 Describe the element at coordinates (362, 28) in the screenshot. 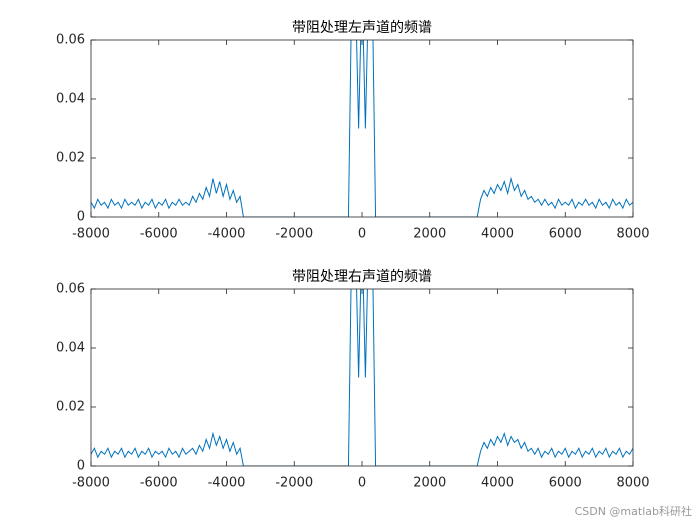

I see `chart-title: 带阻处理左声道的频谱` at that location.